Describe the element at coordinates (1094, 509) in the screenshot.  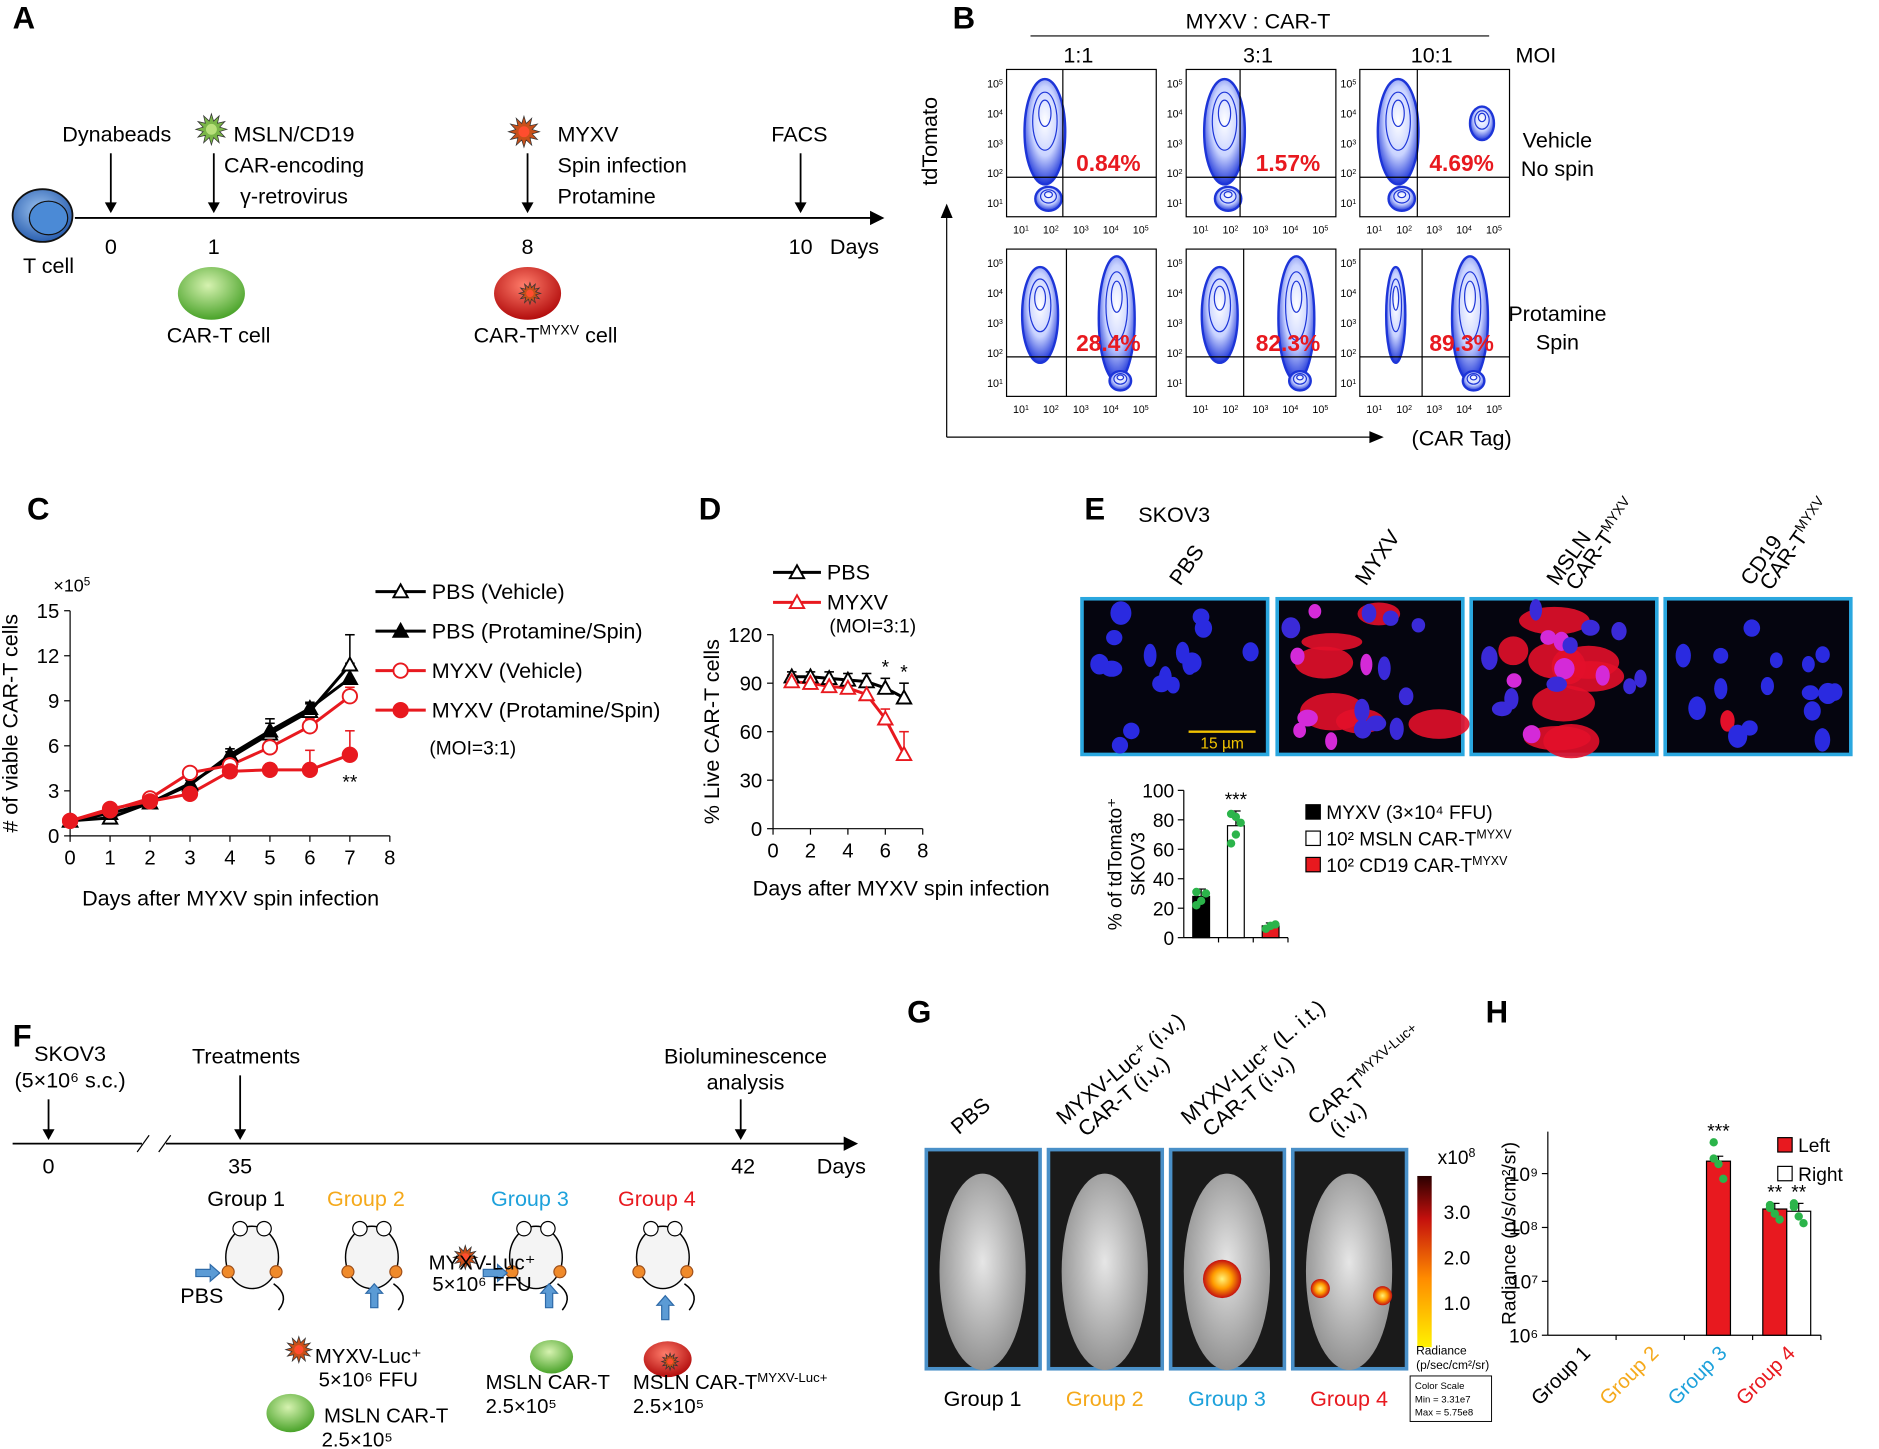
I see `panel-label: E` at that location.